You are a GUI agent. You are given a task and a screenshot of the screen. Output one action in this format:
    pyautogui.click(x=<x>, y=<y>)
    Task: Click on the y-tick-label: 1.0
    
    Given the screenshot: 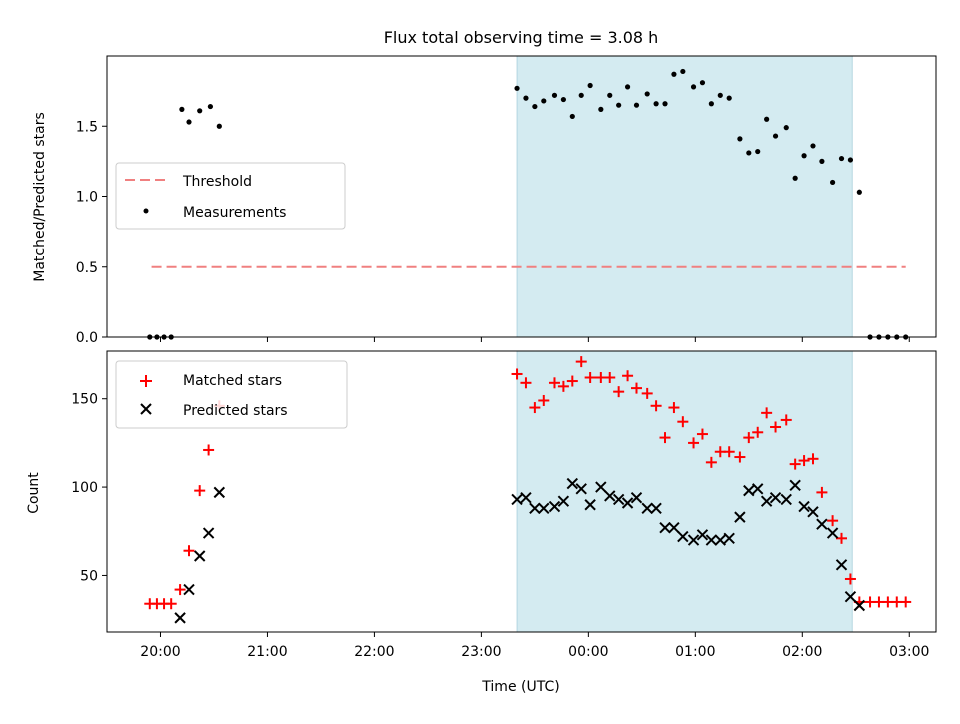 What is the action you would take?
    pyautogui.click(x=87, y=198)
    